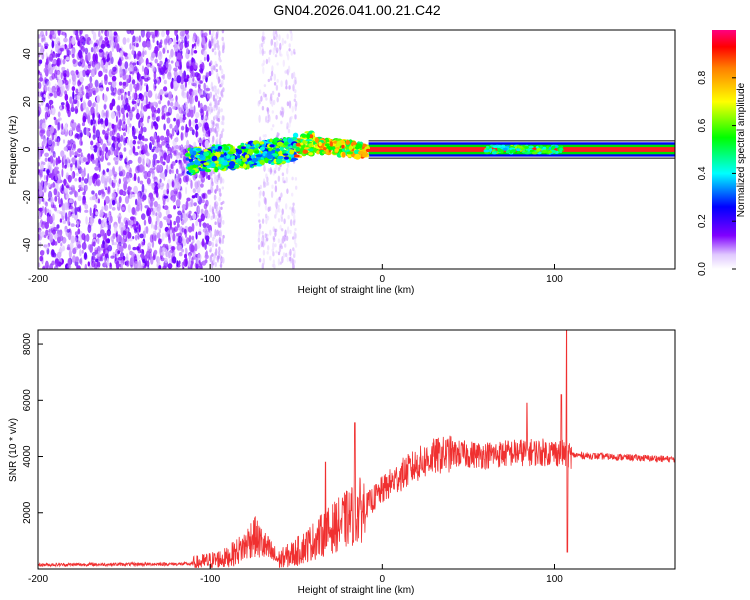  I want to click on noise-blob-2054, so click(196, 99).